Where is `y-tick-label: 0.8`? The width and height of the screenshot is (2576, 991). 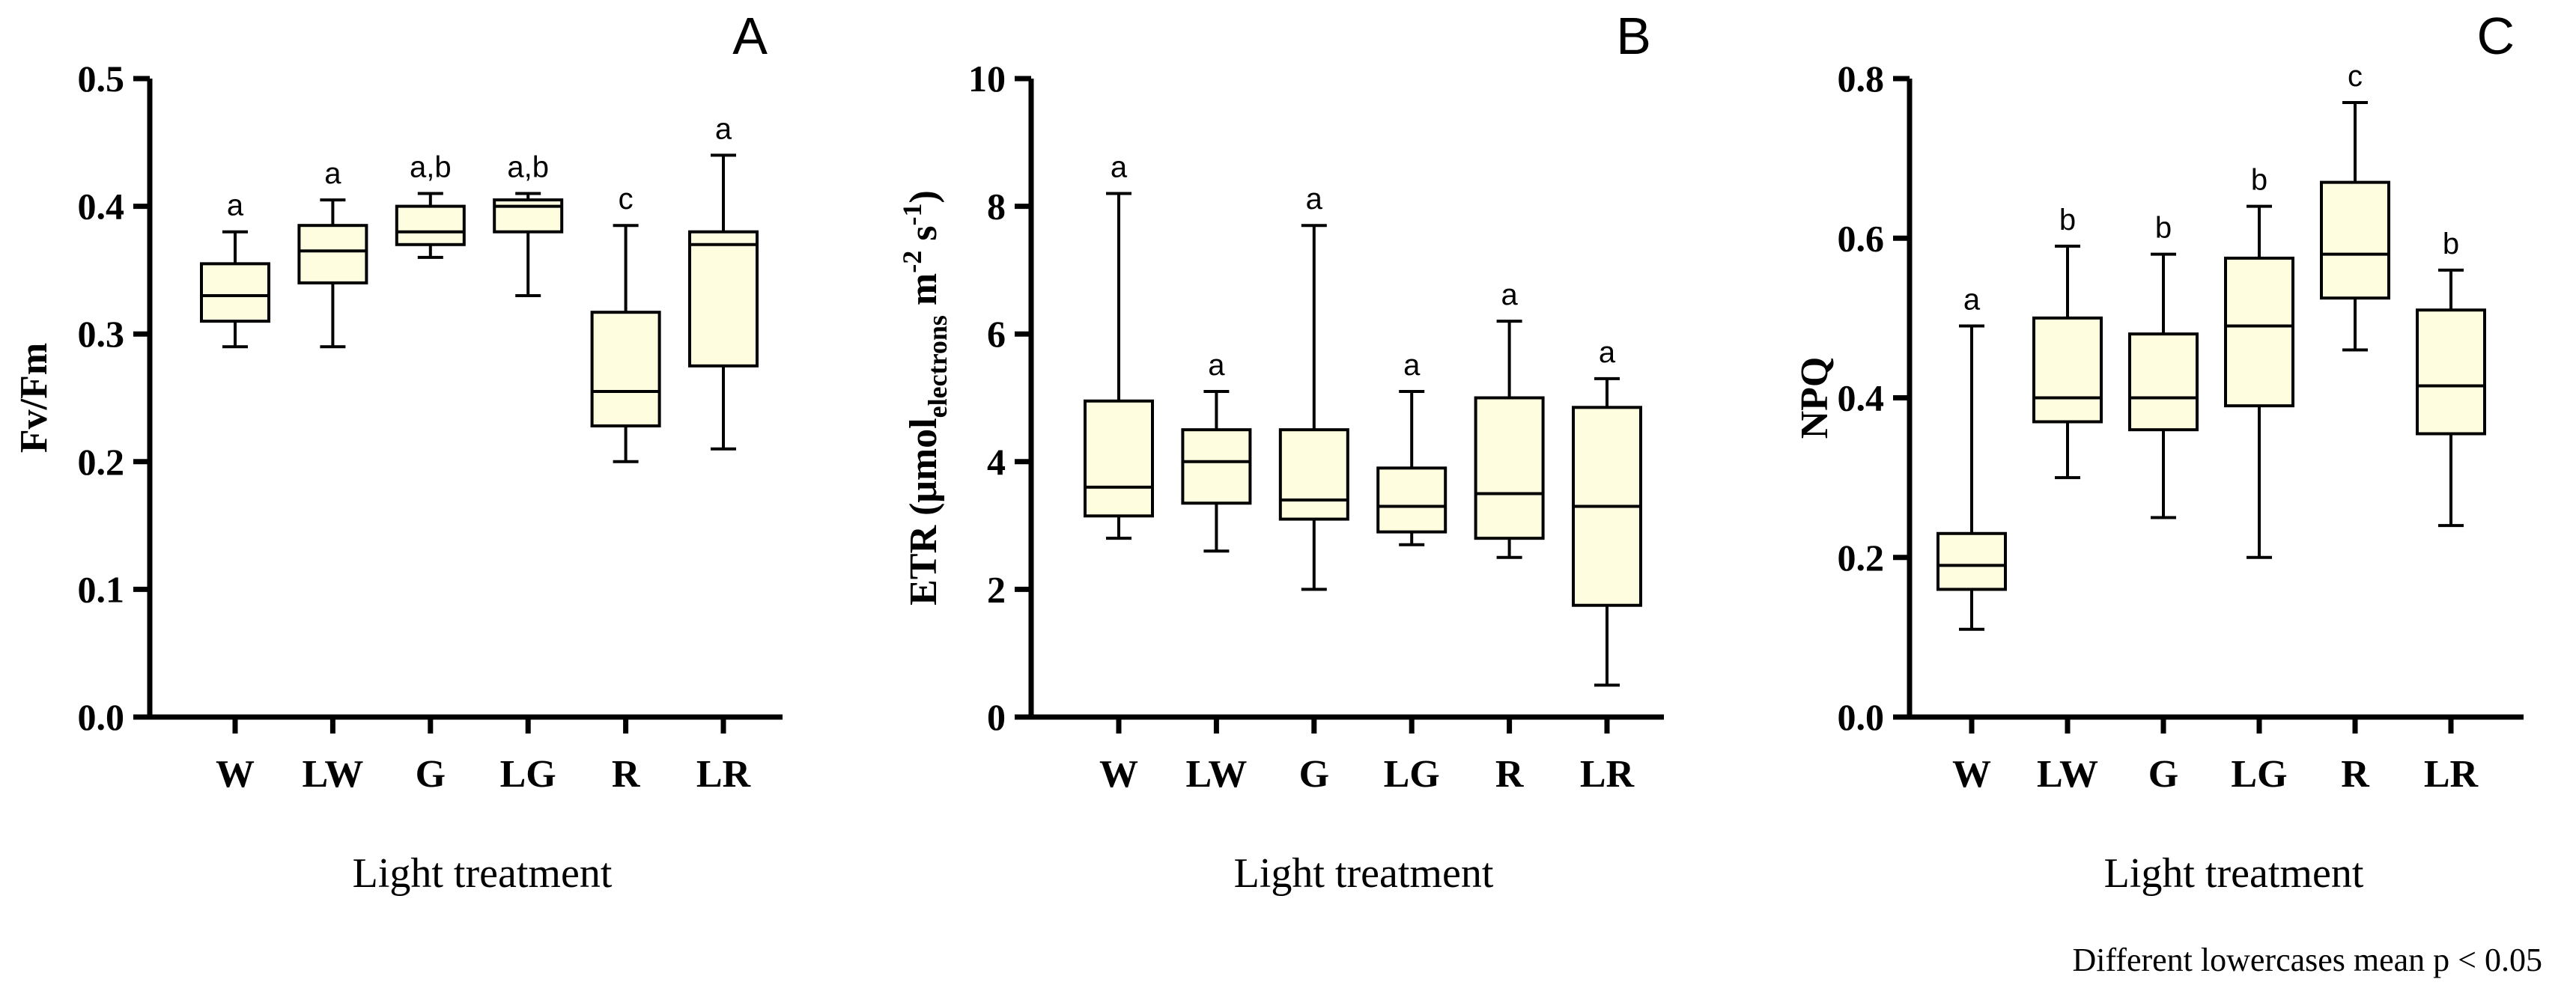 y-tick-label: 0.8 is located at coordinates (1861, 79).